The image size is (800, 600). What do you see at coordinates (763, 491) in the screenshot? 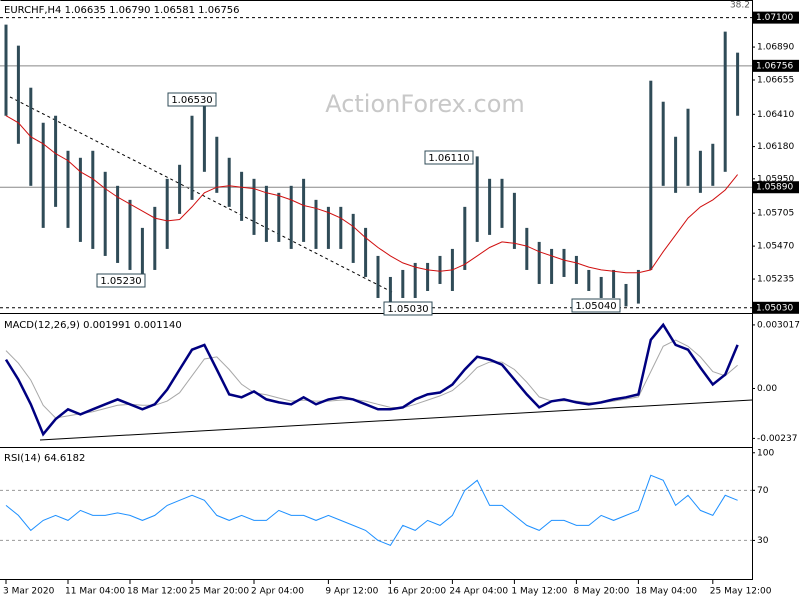
I see `y-tick-label: 70` at bounding box center [763, 491].